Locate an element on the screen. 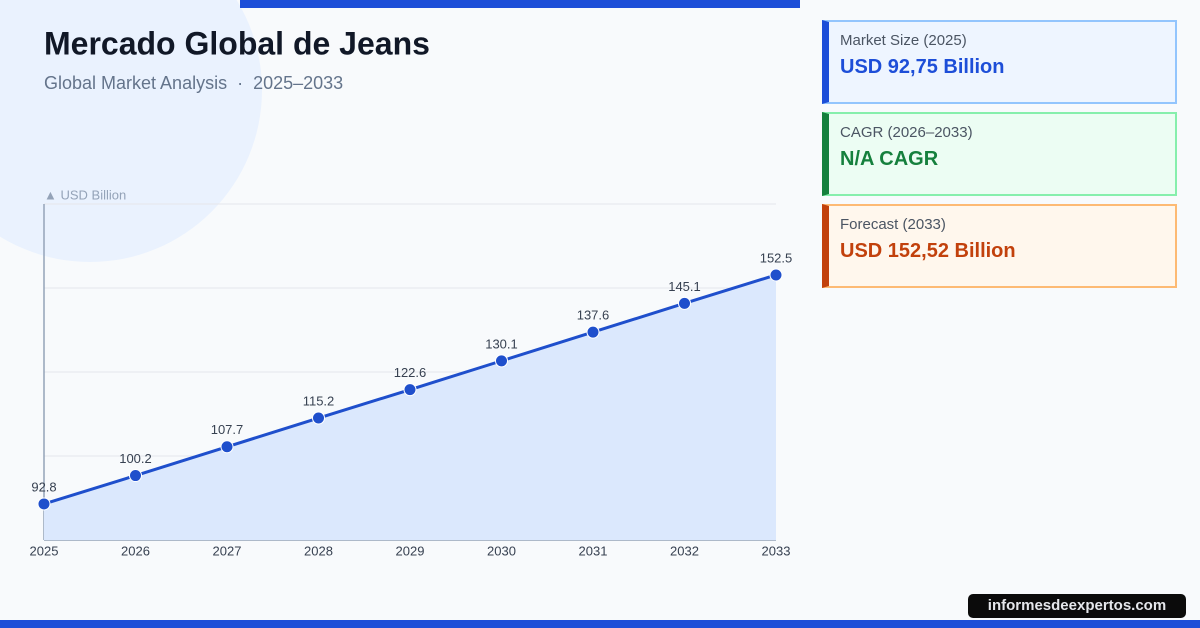 The image size is (1200, 628). y-axis-label: ▲ USD Billion is located at coordinates (85, 194).